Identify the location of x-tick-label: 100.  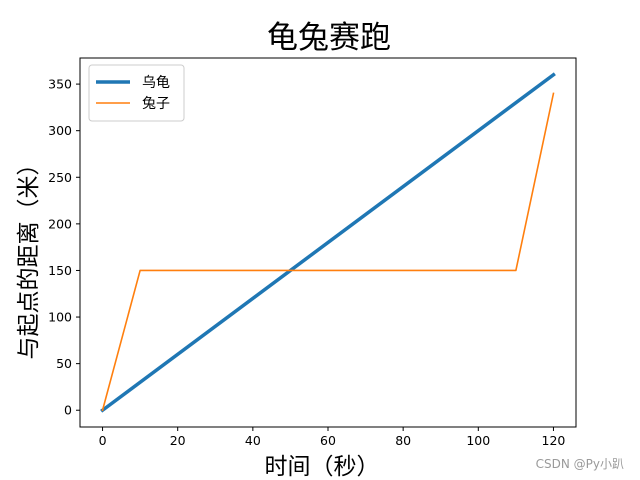
(478, 440).